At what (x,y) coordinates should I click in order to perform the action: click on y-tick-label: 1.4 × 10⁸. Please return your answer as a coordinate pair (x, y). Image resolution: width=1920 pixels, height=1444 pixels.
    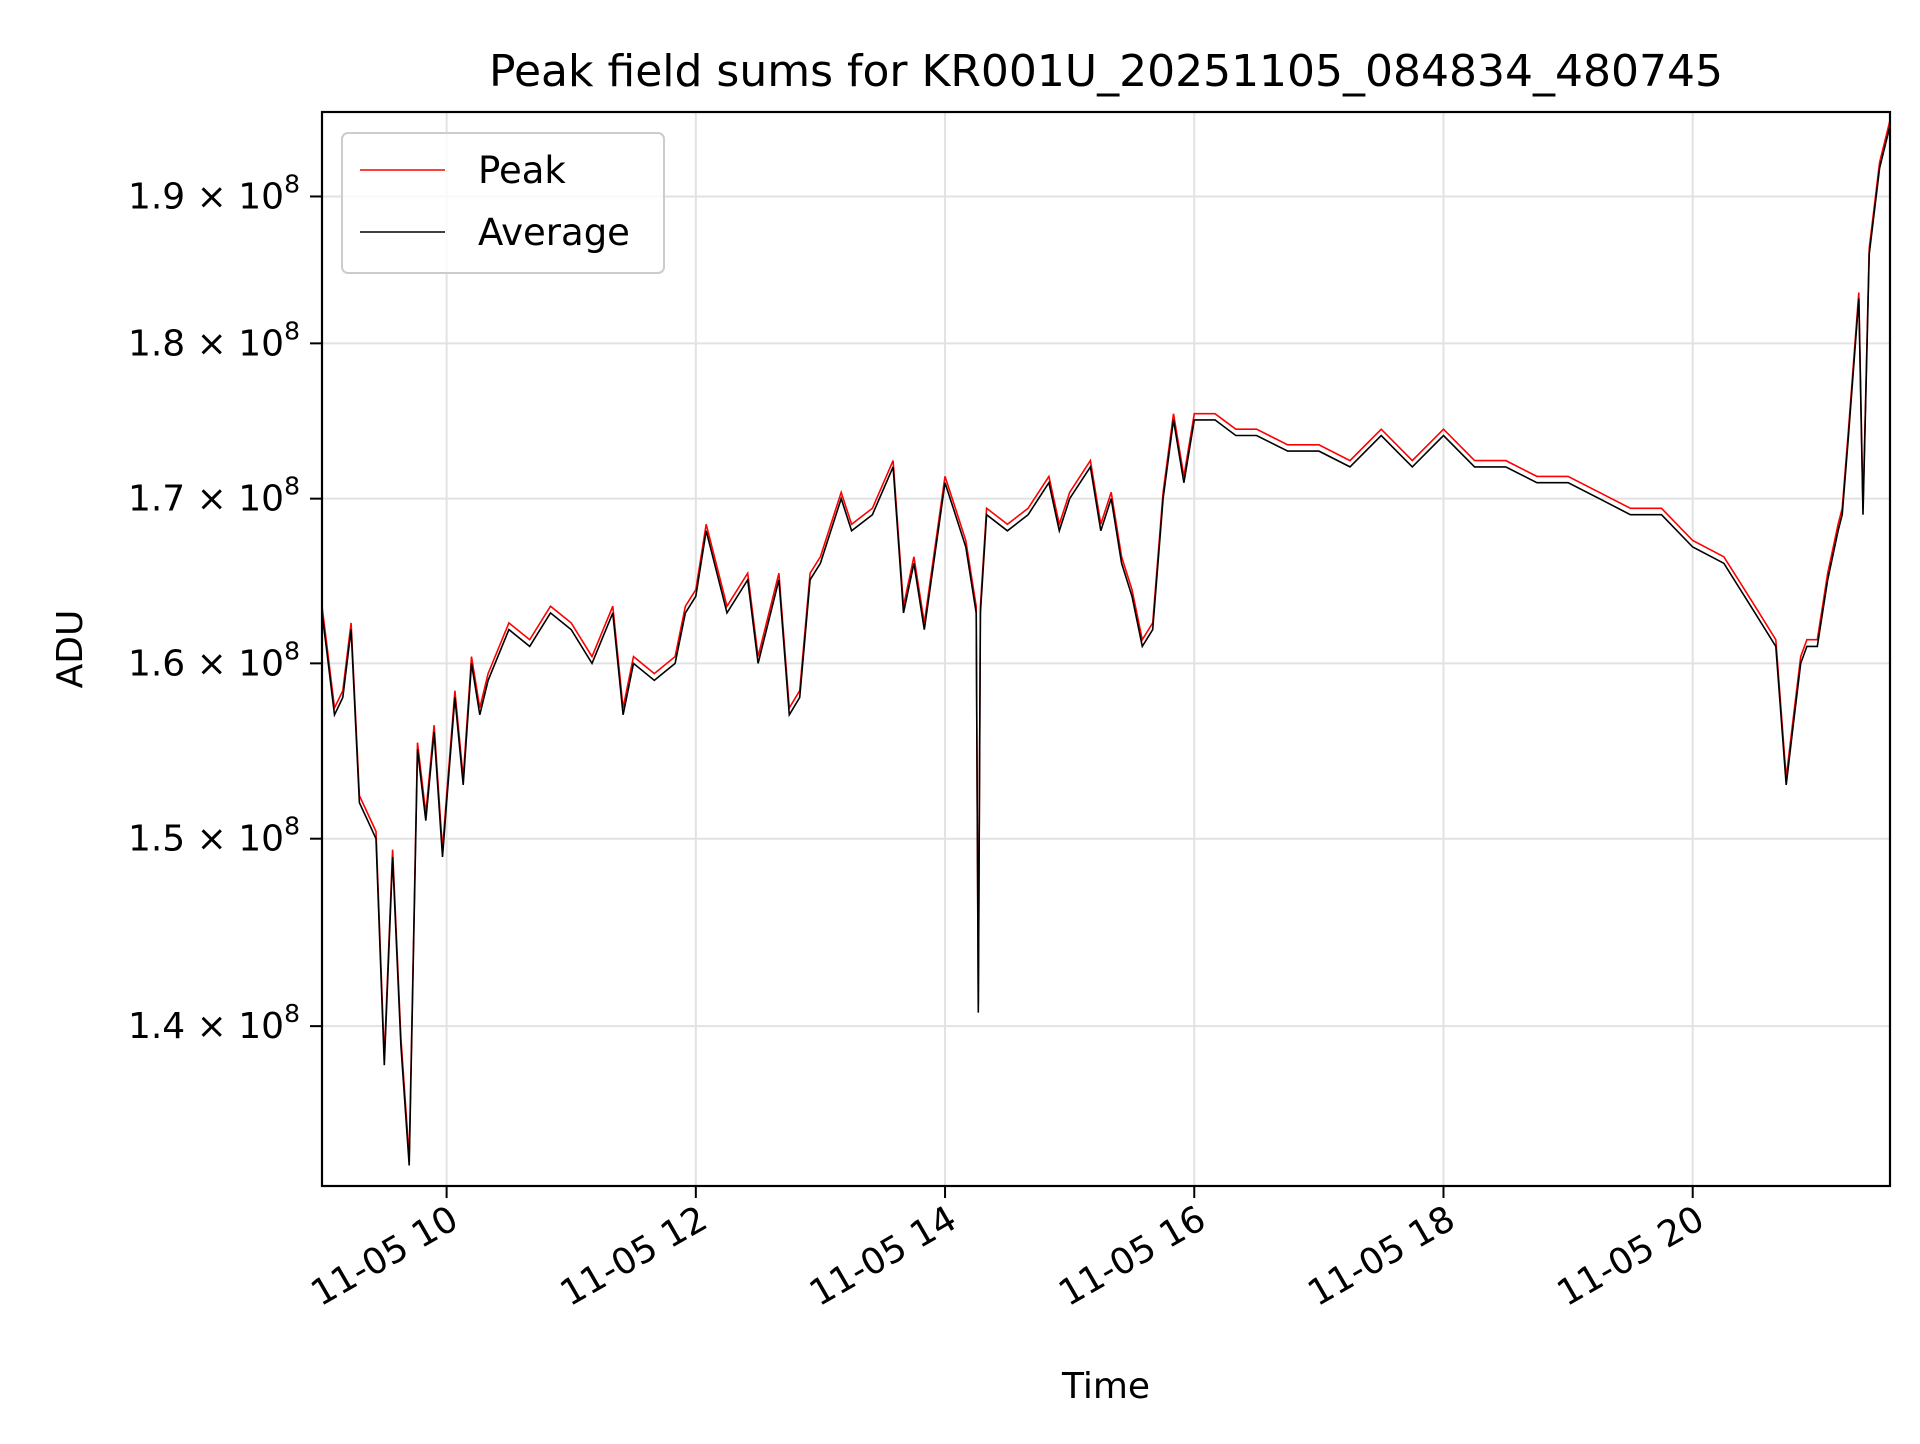
    Looking at the image, I should click on (214, 1023).